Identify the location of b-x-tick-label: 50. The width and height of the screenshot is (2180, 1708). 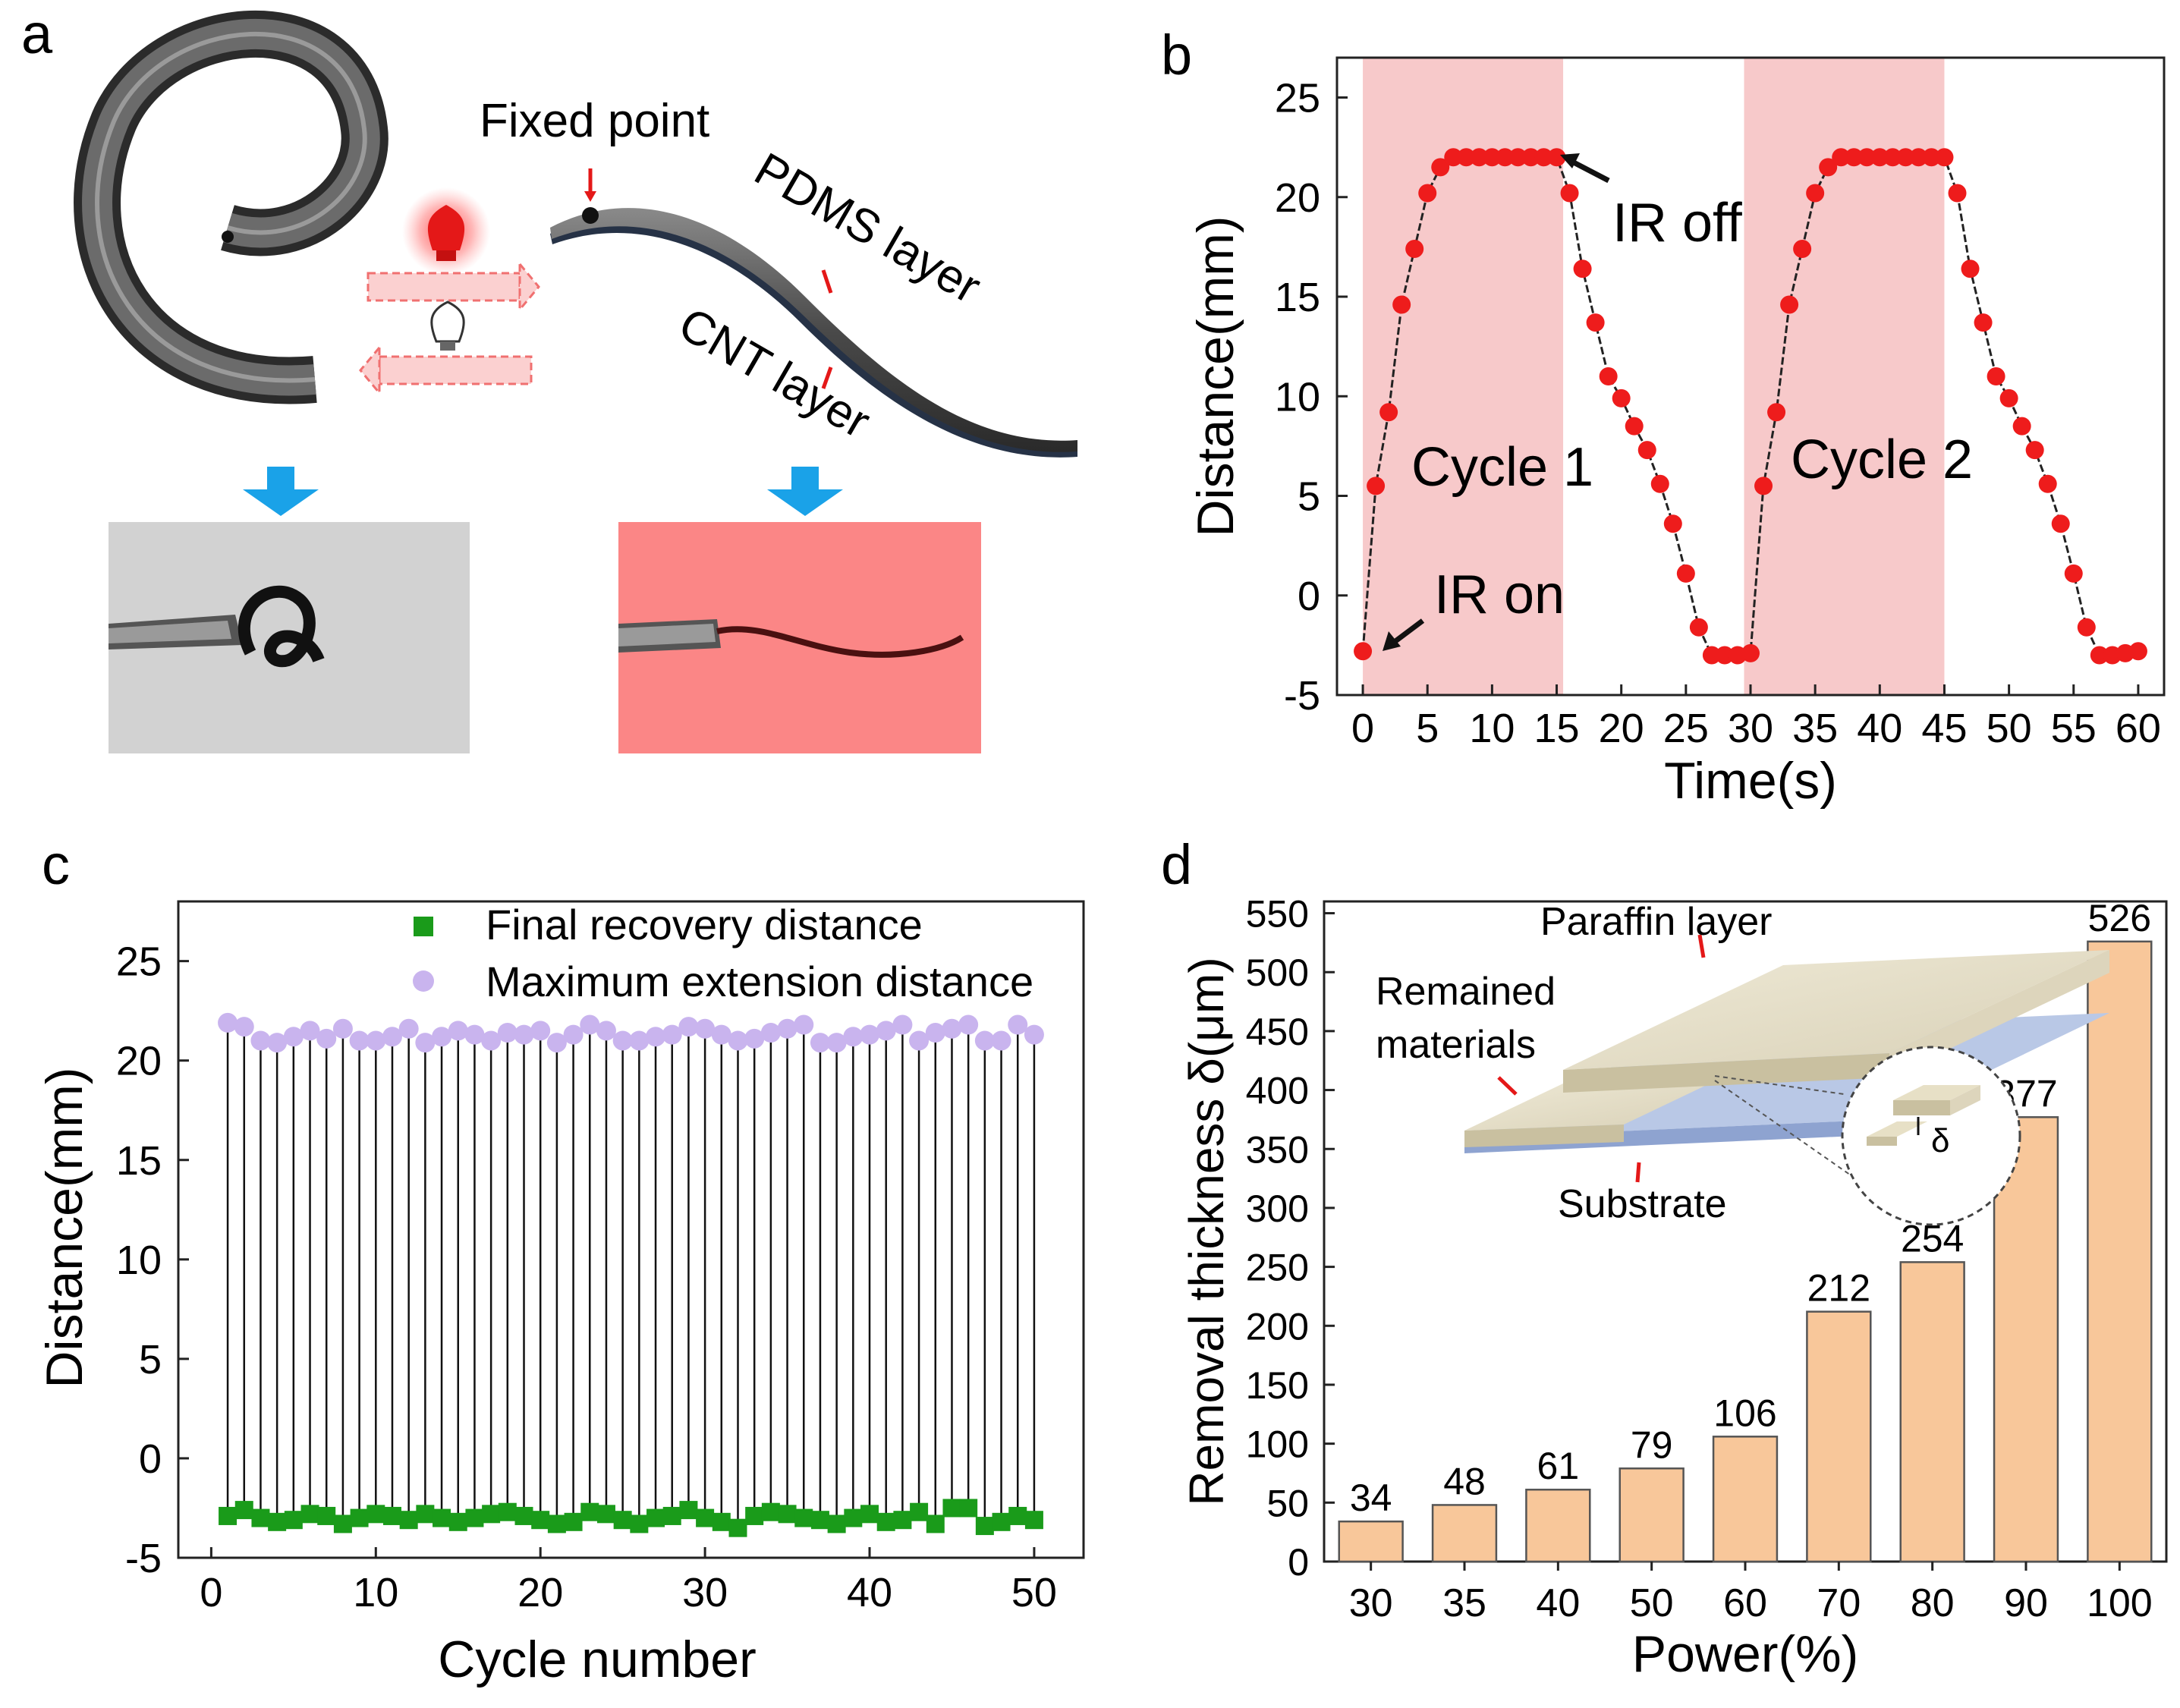
(2009, 728).